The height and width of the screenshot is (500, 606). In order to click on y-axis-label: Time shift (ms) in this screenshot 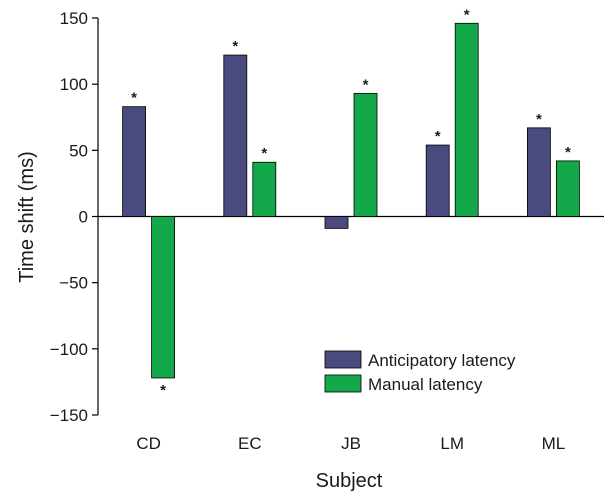, I will do `click(27, 216)`.